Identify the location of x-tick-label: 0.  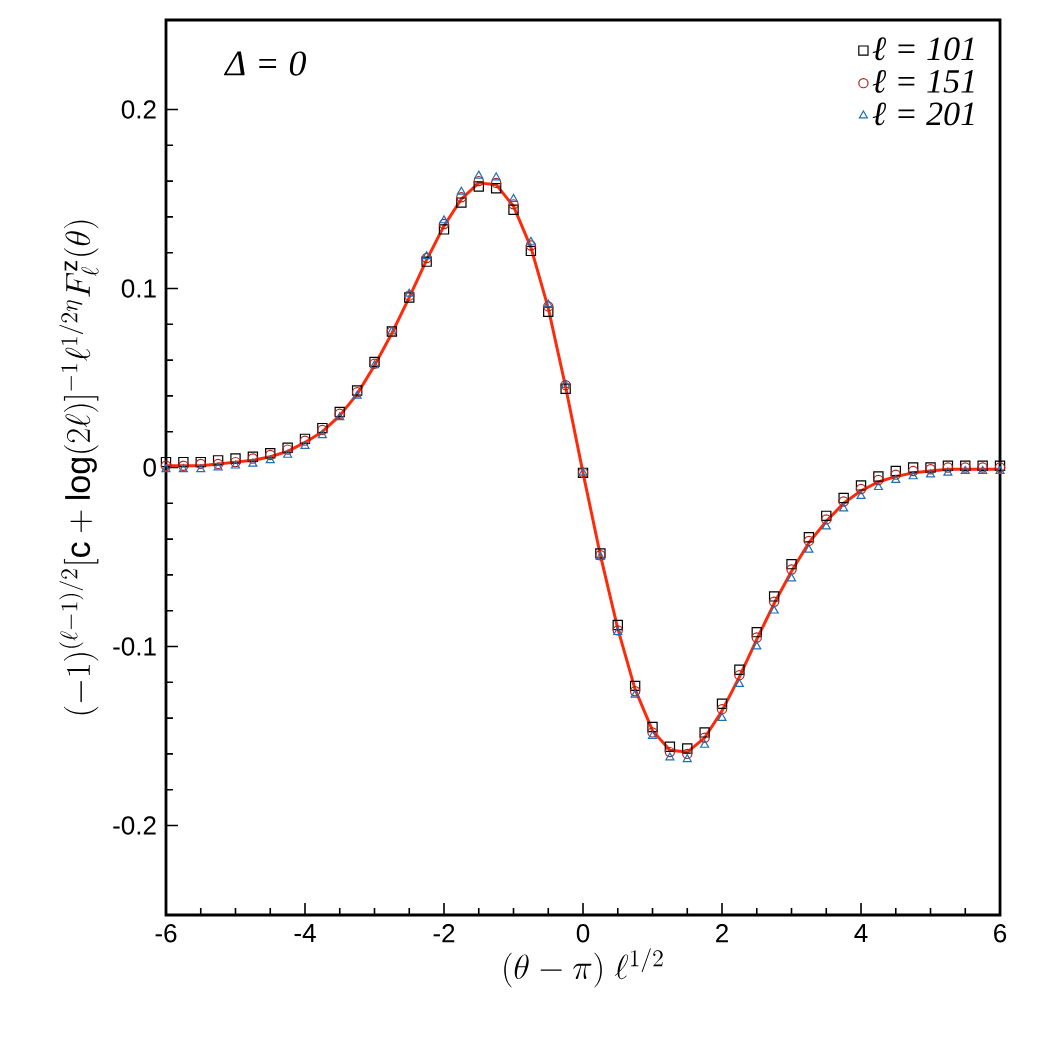
(583, 933).